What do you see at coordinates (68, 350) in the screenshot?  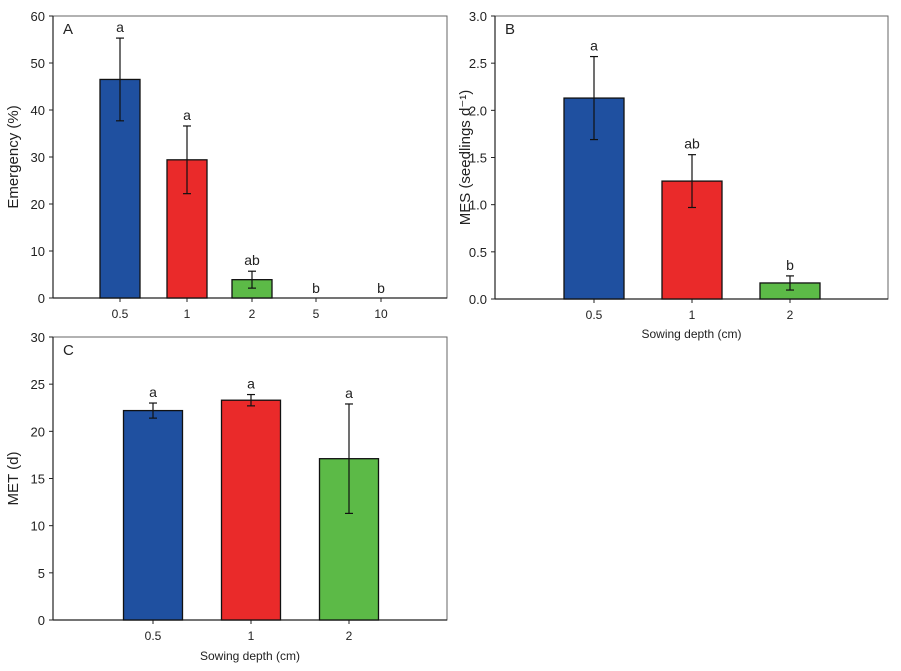 I see `panel-label: C` at bounding box center [68, 350].